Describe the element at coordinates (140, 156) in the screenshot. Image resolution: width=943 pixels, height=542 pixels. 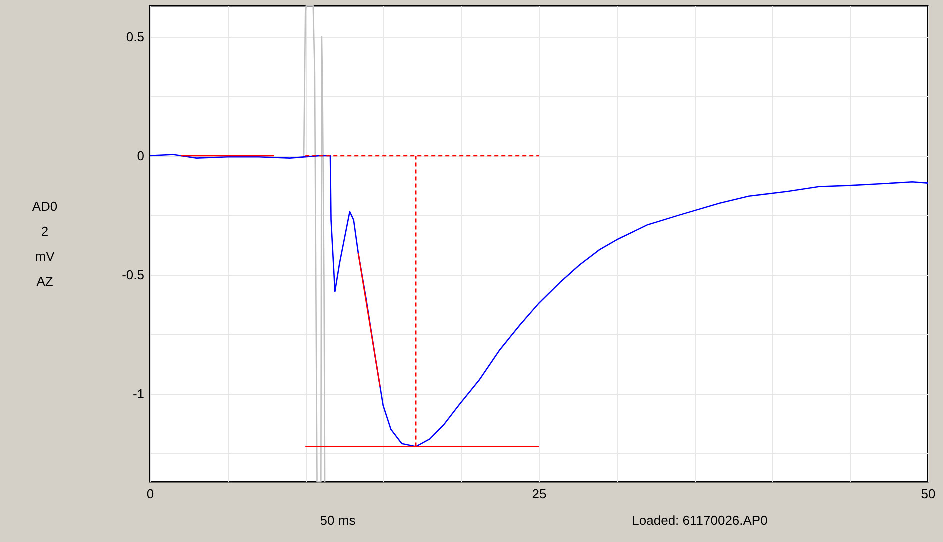
I see `y-tick-label: 0` at that location.